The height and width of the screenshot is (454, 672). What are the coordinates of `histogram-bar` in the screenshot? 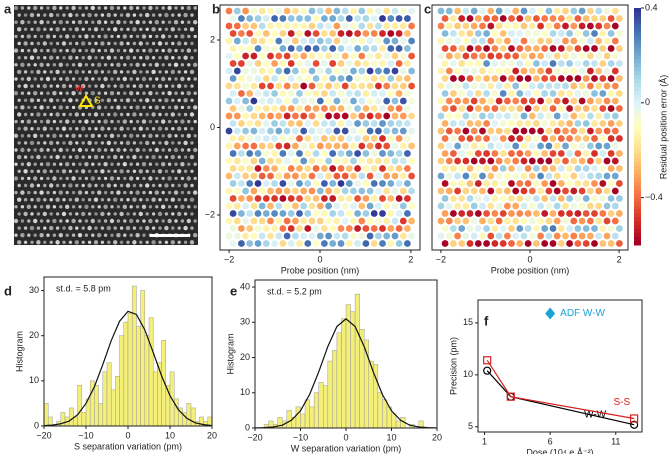 It's located at (138, 376).